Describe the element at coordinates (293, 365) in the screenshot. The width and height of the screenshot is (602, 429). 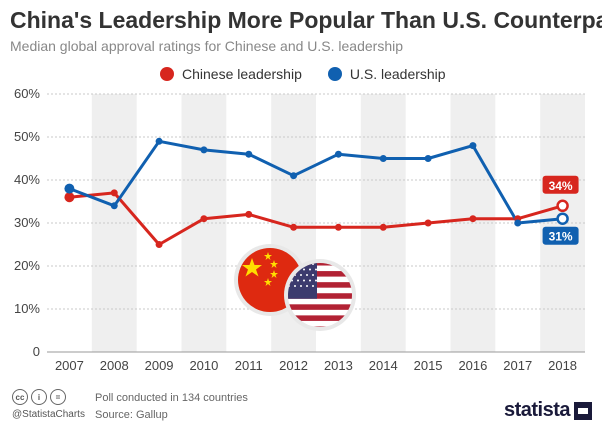
I see `x-tick-label: 2012` at that location.